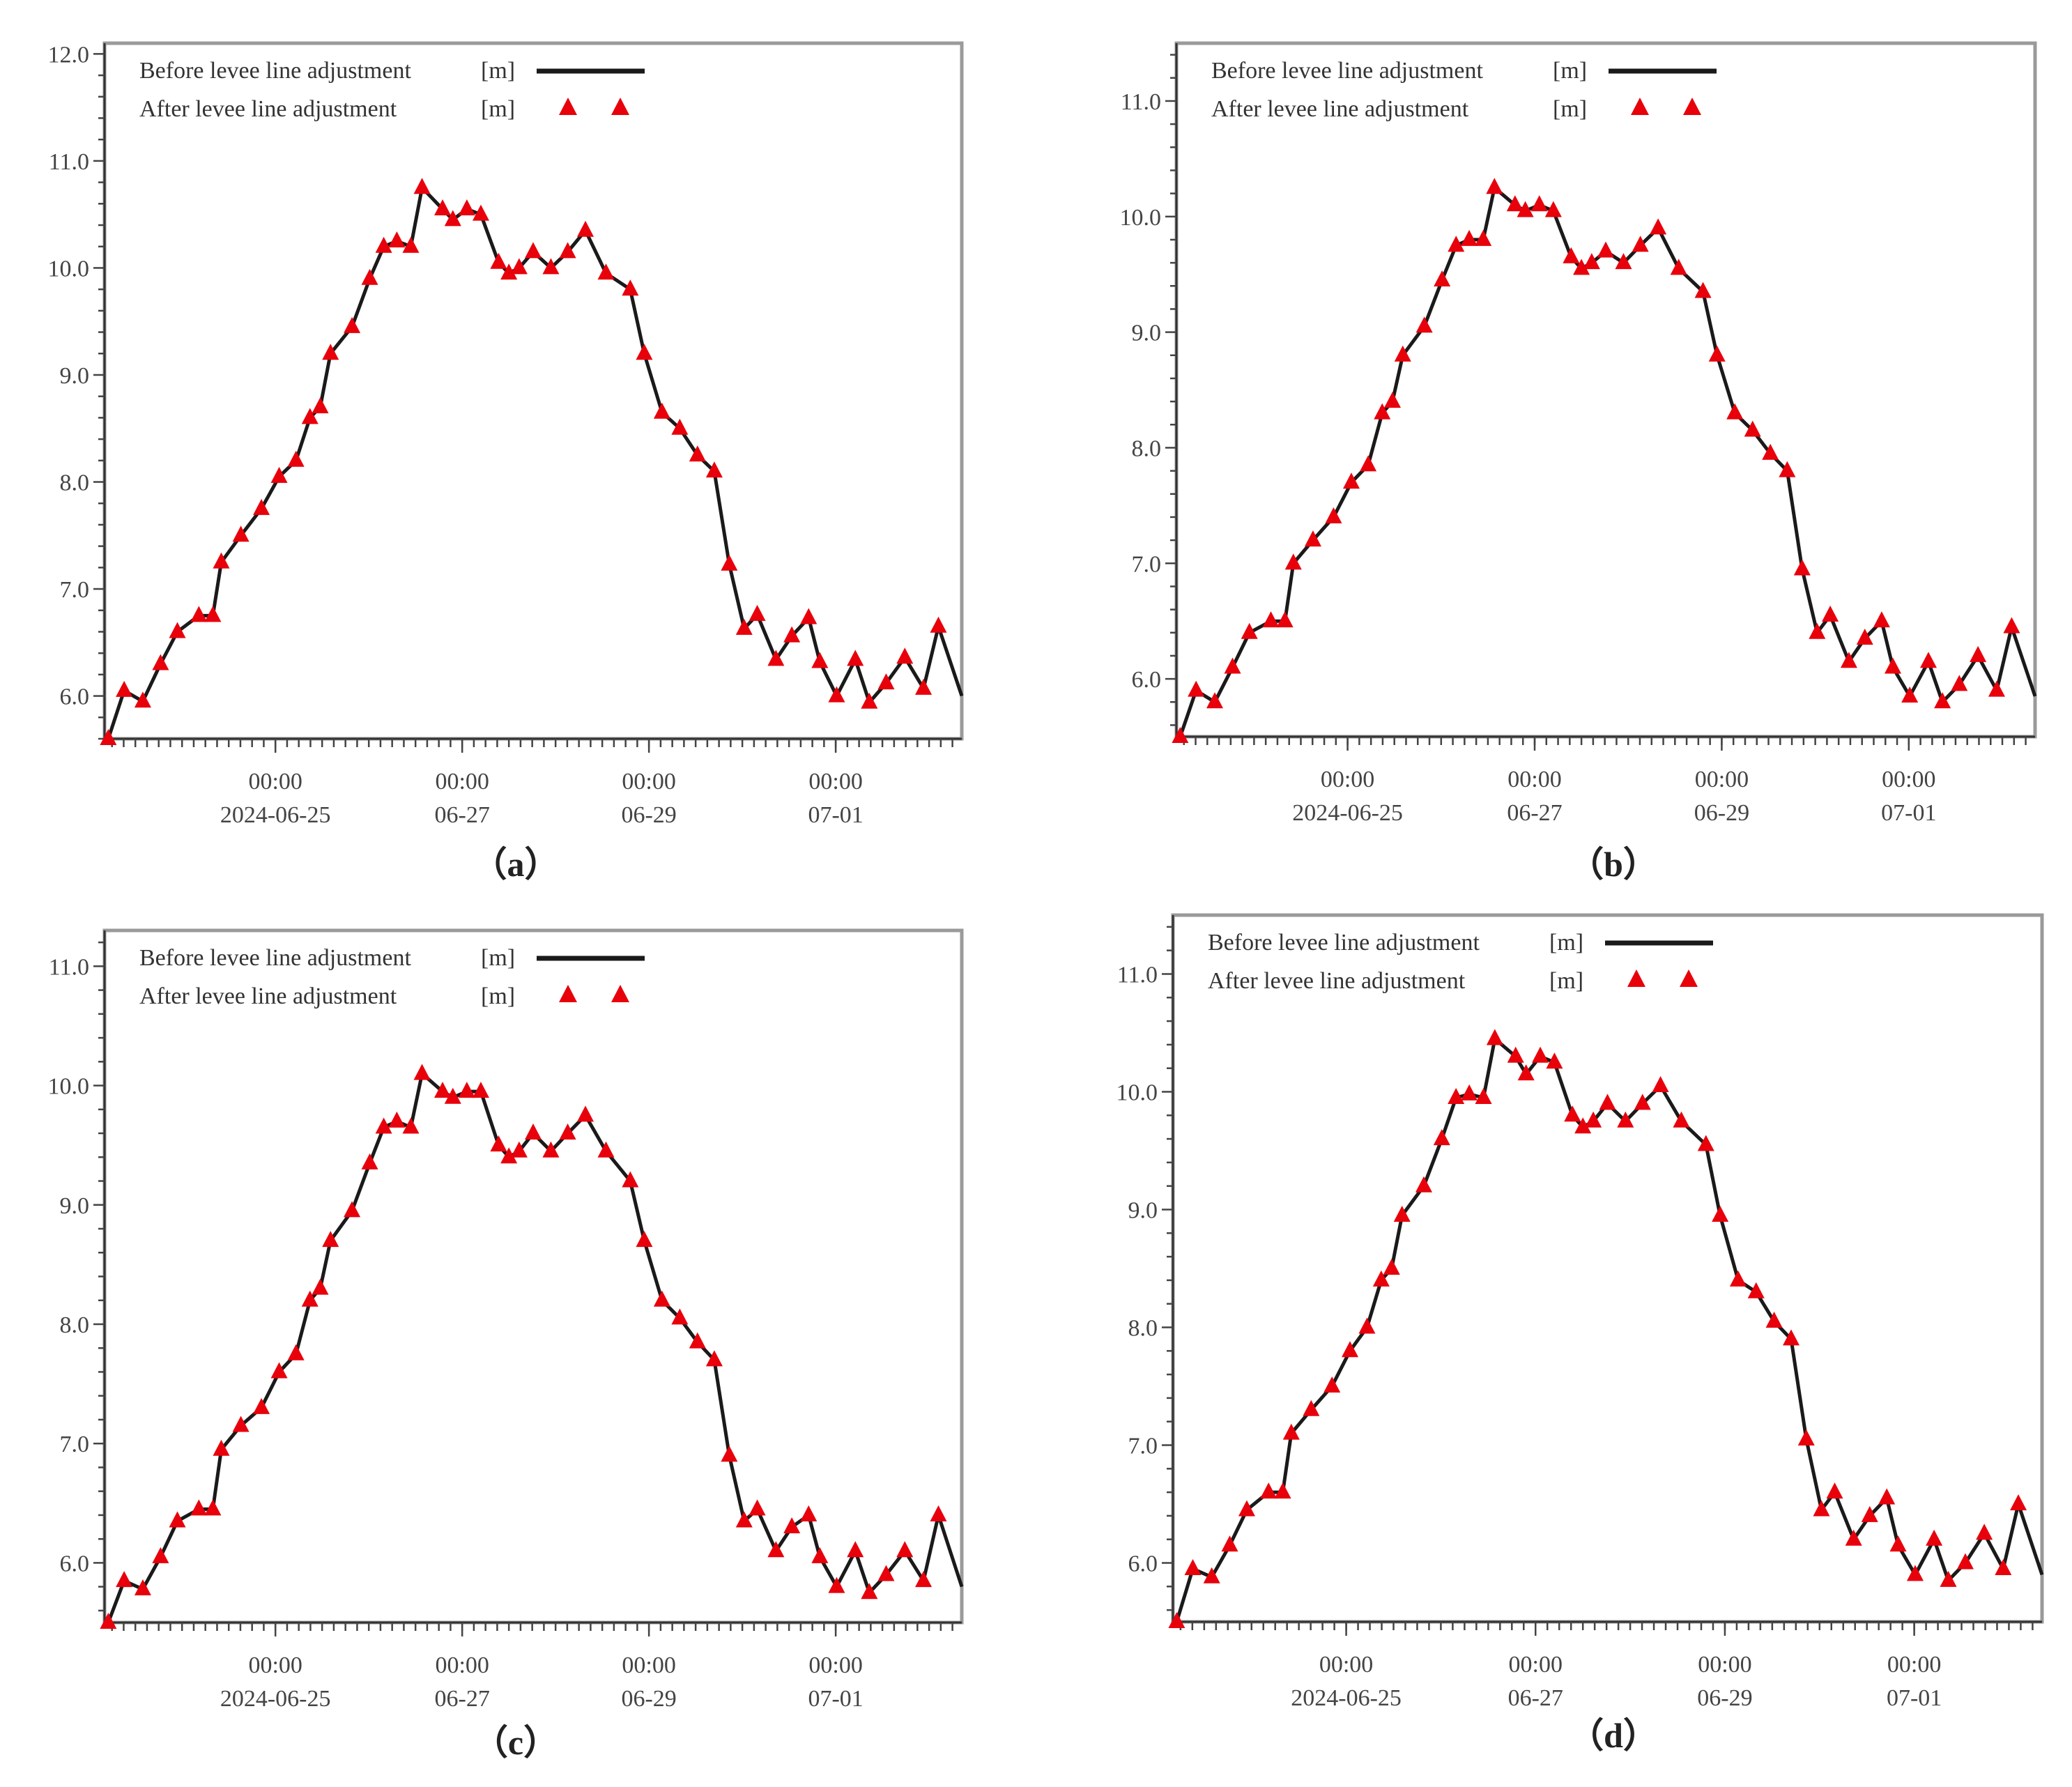 This screenshot has width=2072, height=1787. I want to click on y-tick-label: 10.0, so click(1141, 218).